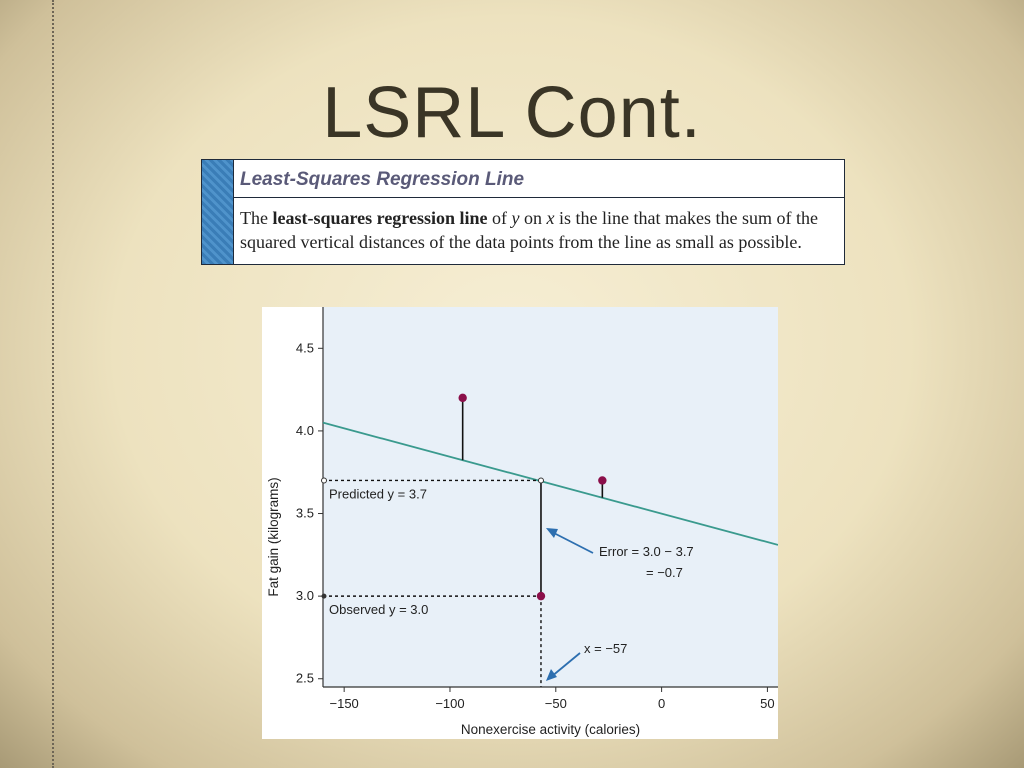  What do you see at coordinates (539, 179) in the screenshot?
I see `definition-heading: Least-Squares Regression Line` at bounding box center [539, 179].